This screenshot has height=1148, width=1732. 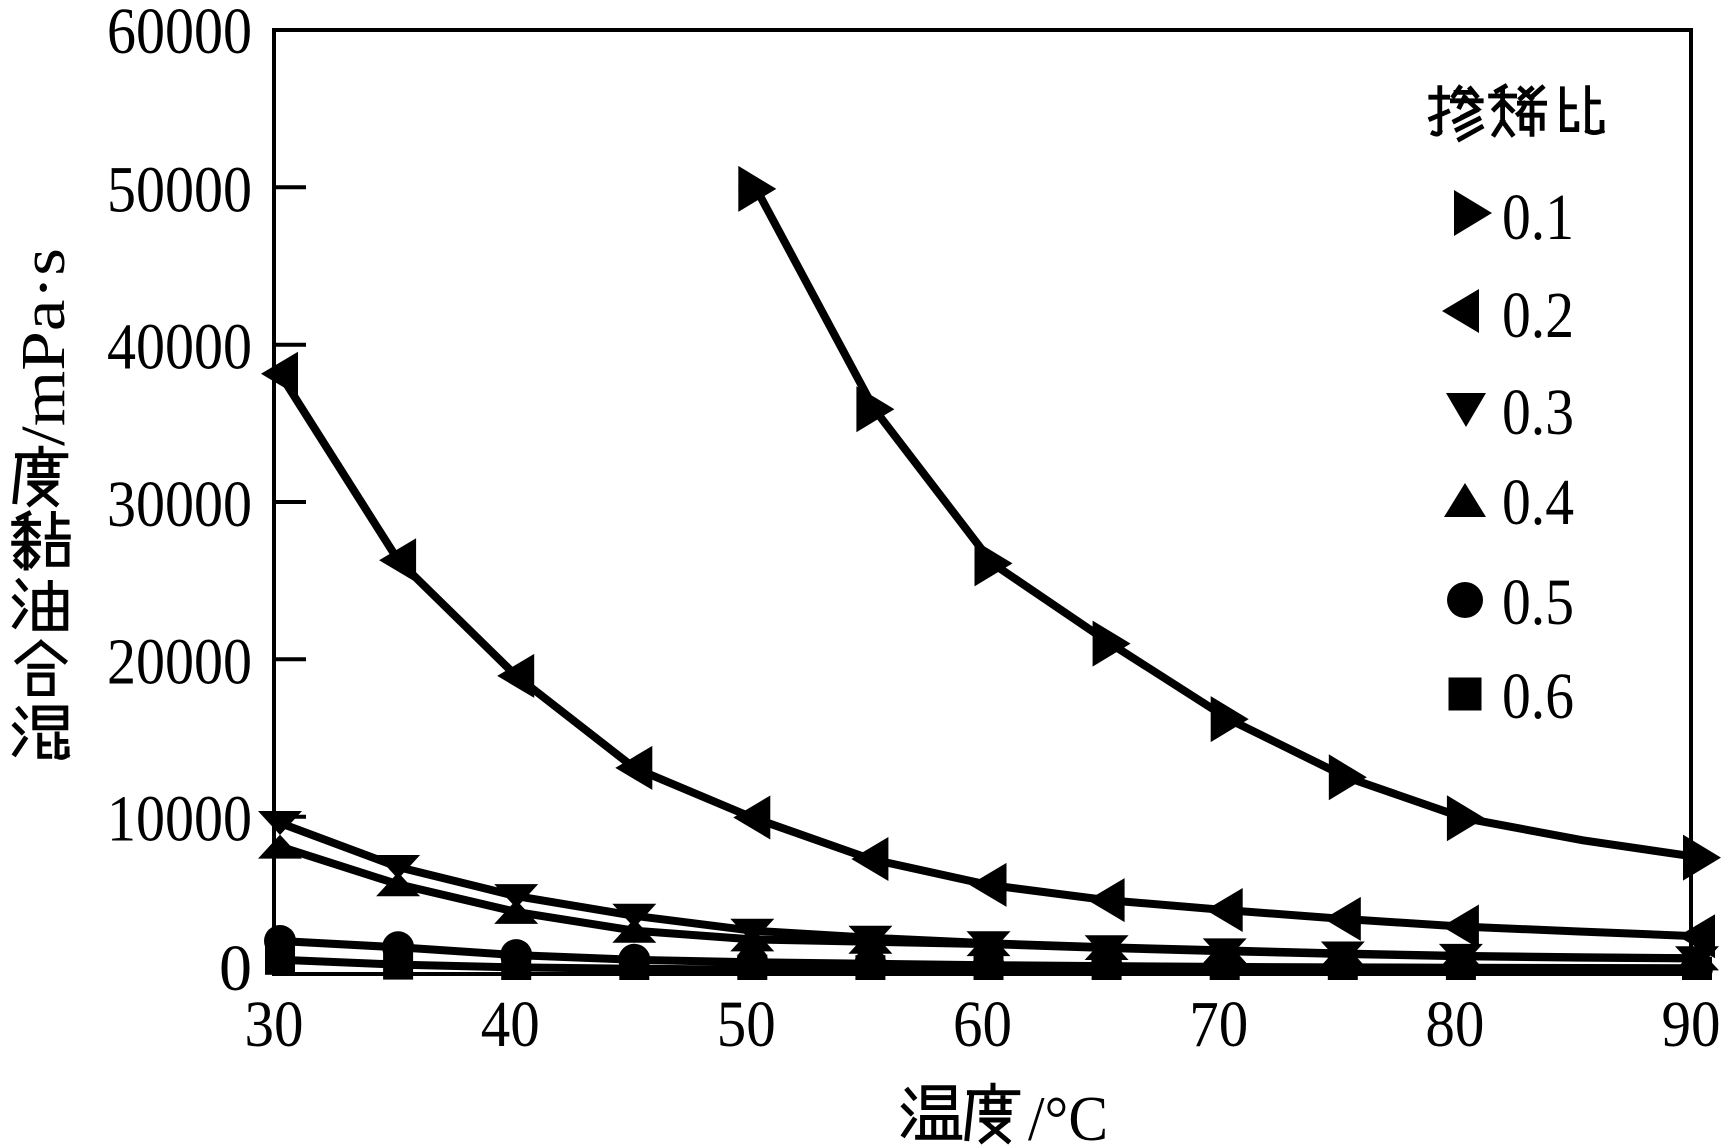 What do you see at coordinates (1218, 1024) in the screenshot?
I see `svg-text: 70` at bounding box center [1218, 1024].